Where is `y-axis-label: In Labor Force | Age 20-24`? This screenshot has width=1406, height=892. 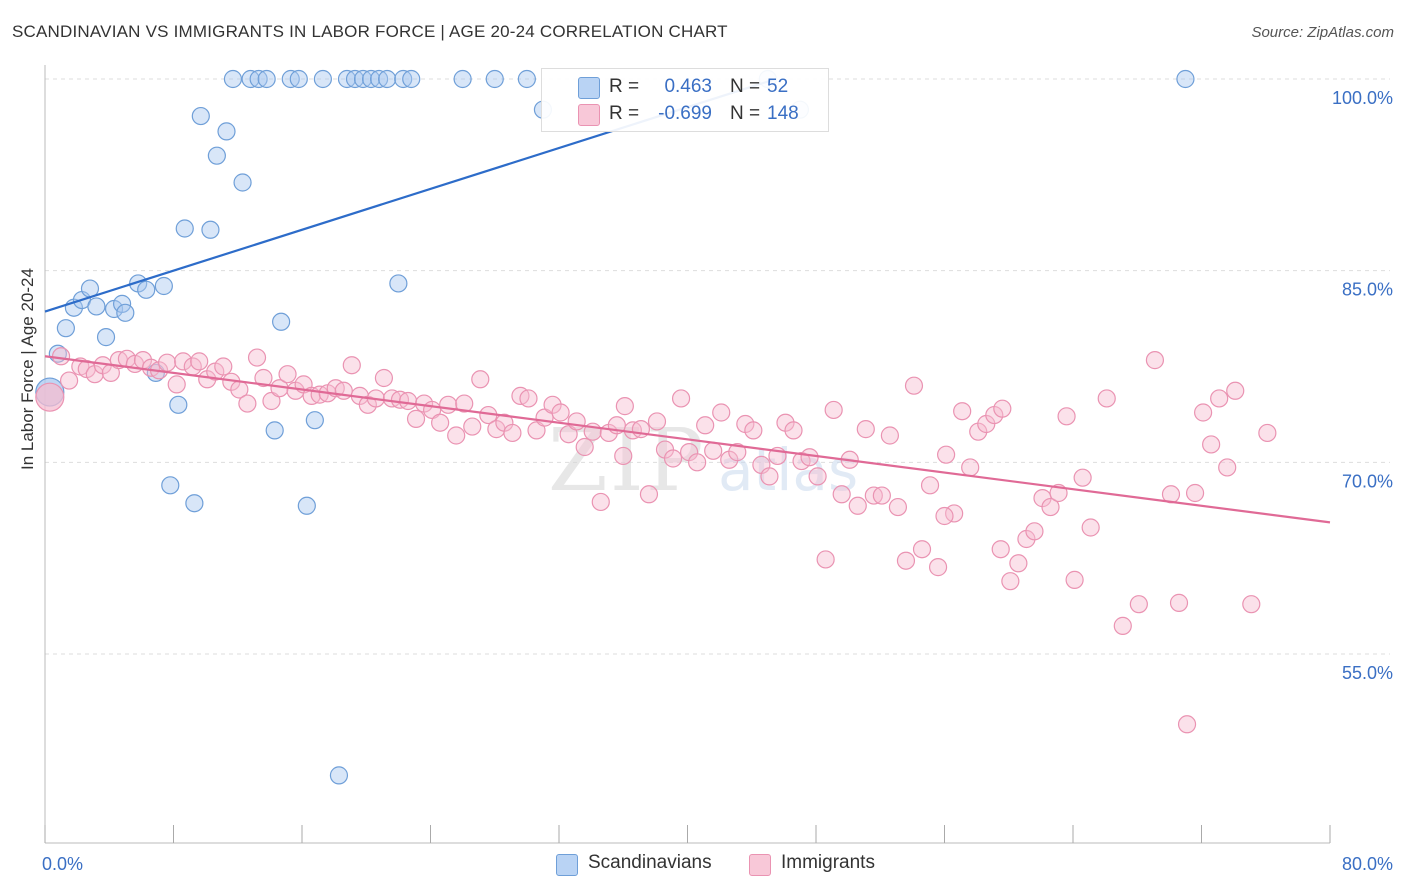 y-axis-label: In Labor Force | Age 20-24 is located at coordinates (27, 369).